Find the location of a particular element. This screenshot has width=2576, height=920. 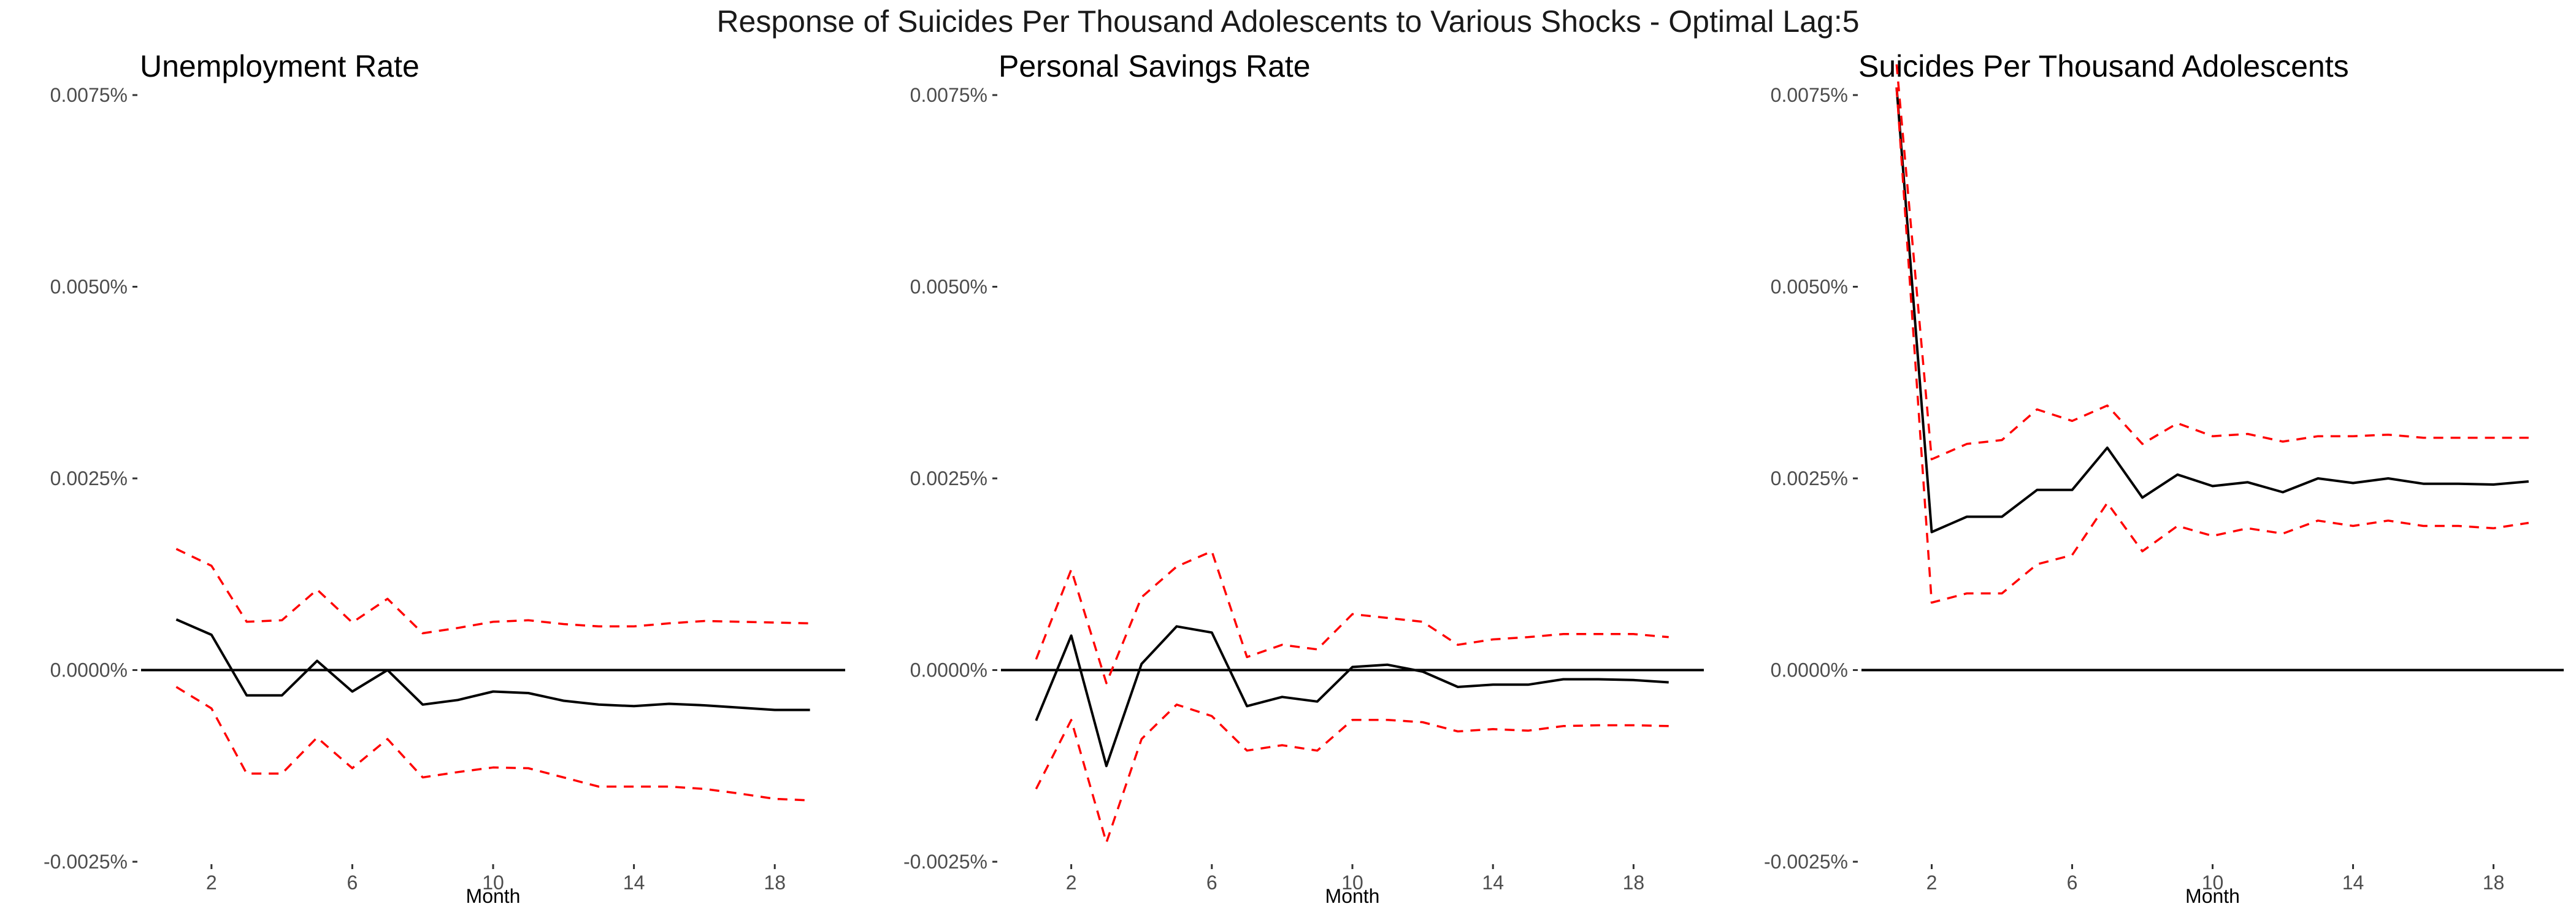

panel-title: Personal Savings Rate is located at coordinates (1155, 66).